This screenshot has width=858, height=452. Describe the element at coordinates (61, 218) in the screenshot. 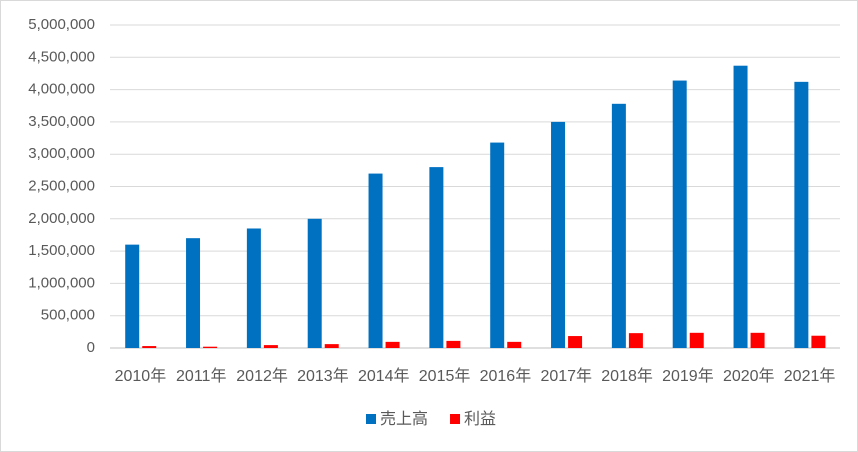

I see `y-tick-label: 2,000,000` at that location.